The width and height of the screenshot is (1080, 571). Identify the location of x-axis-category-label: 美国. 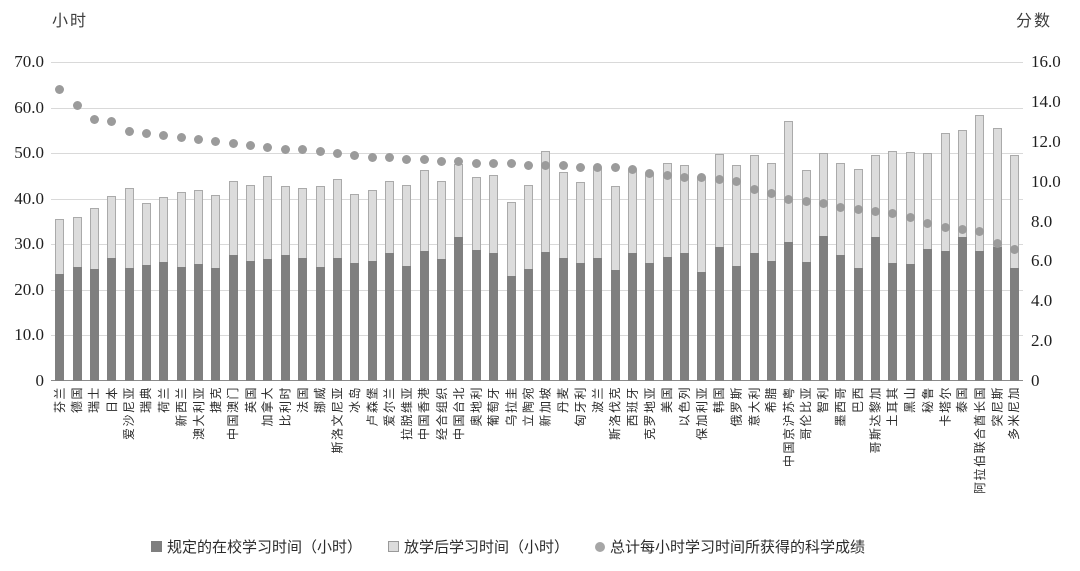
(667, 400).